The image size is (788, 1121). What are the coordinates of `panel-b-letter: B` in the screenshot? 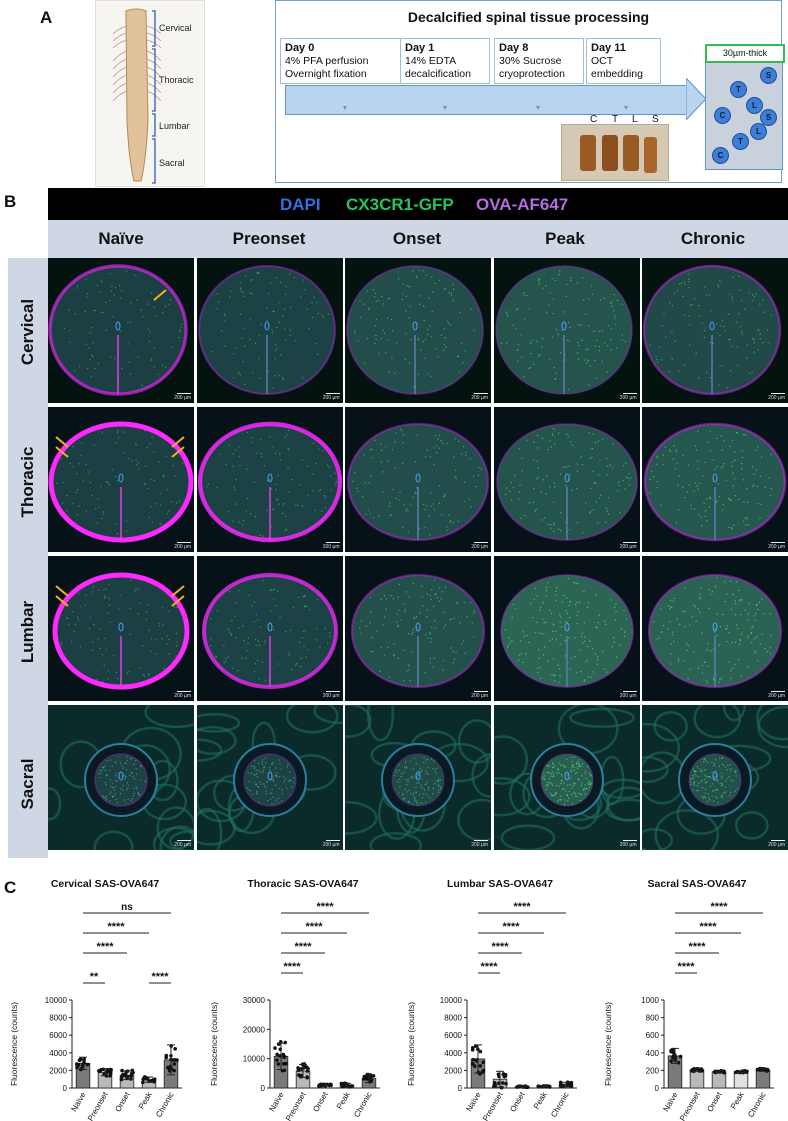 It's located at (10, 201).